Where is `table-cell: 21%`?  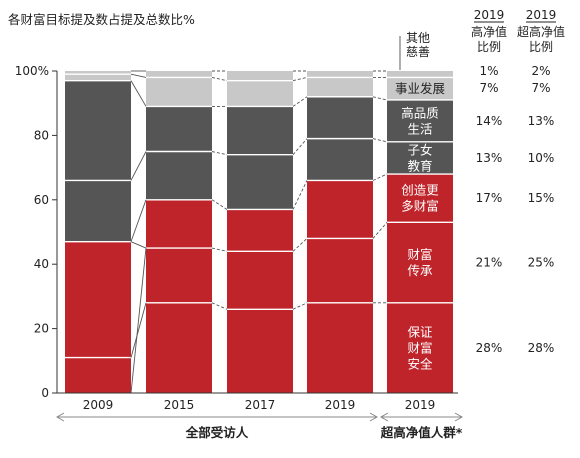 table-cell: 21% is located at coordinates (489, 263).